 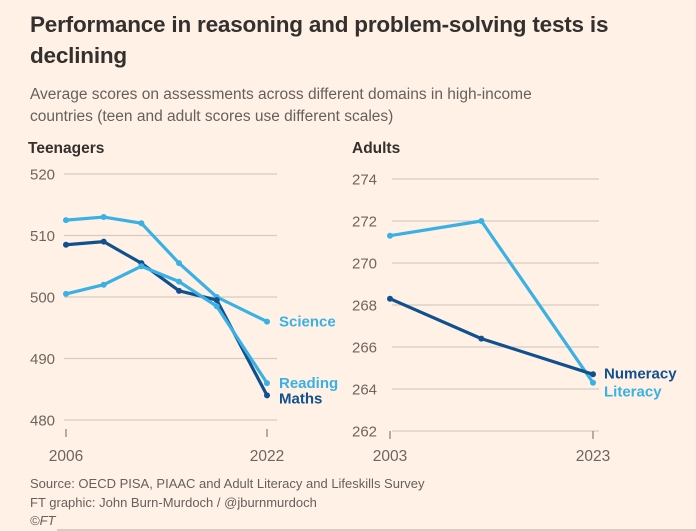 I want to click on series-label-science: Science, so click(x=307, y=322).